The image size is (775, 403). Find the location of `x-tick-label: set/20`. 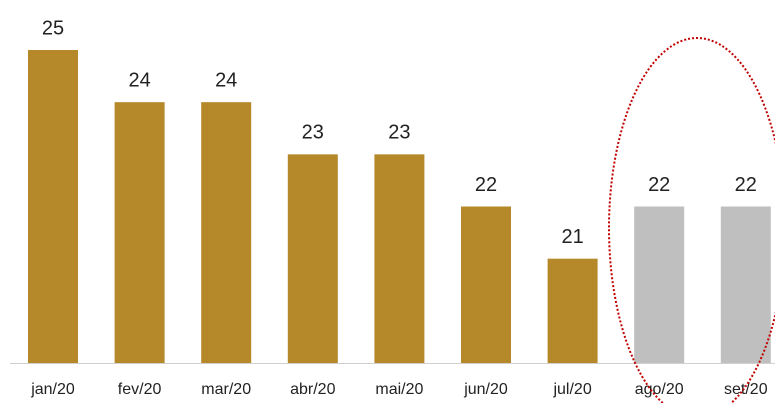

x-tick-label: set/20 is located at coordinates (746, 389).